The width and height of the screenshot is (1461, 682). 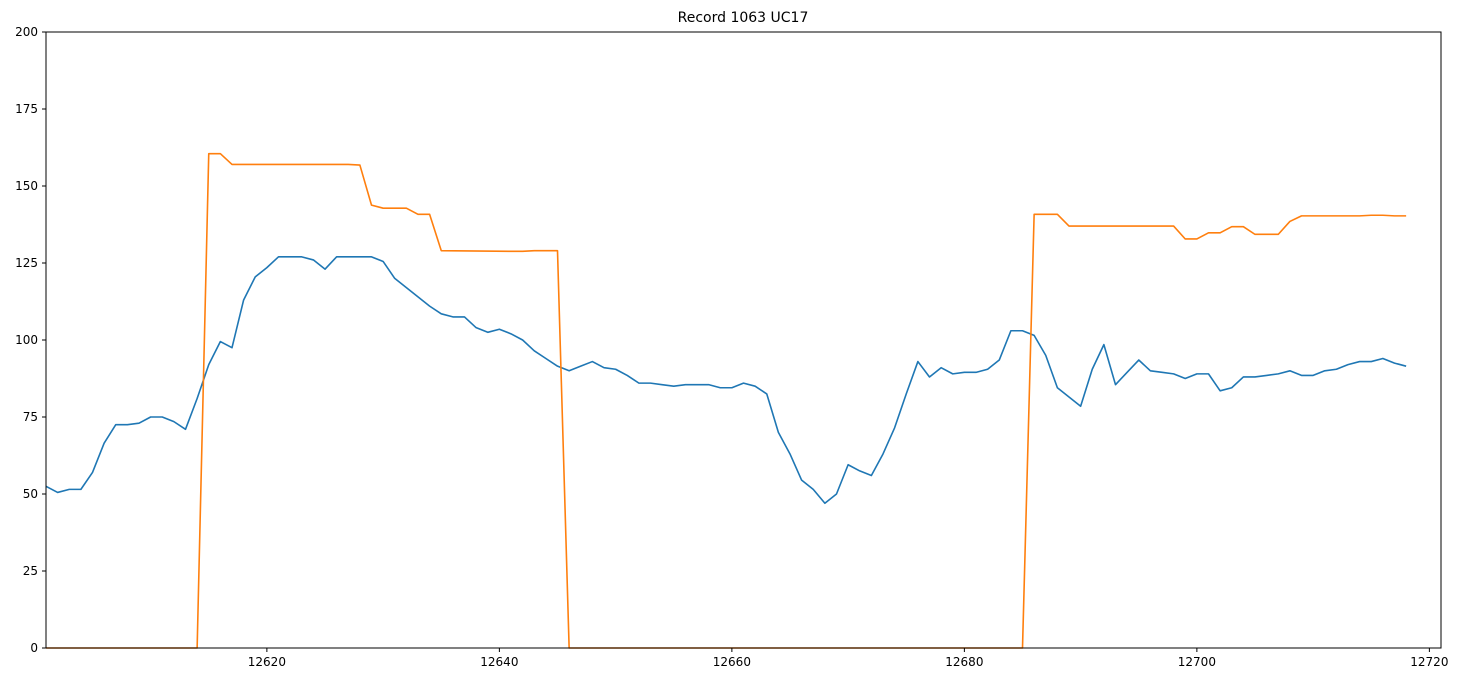 What do you see at coordinates (30, 494) in the screenshot?
I see `y-tick-label: 50` at bounding box center [30, 494].